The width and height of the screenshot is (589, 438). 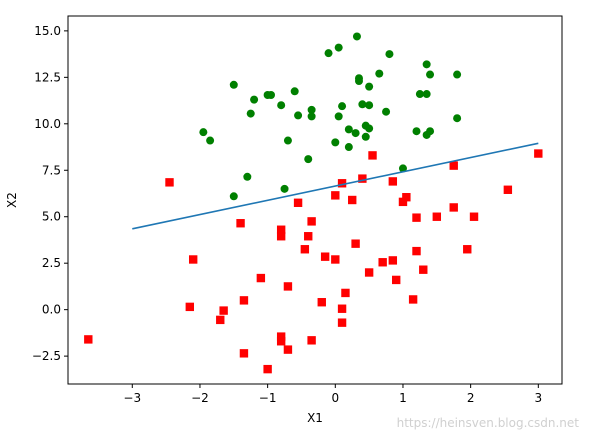 I want to click on y-tick-label: 0.0, so click(x=51, y=310).